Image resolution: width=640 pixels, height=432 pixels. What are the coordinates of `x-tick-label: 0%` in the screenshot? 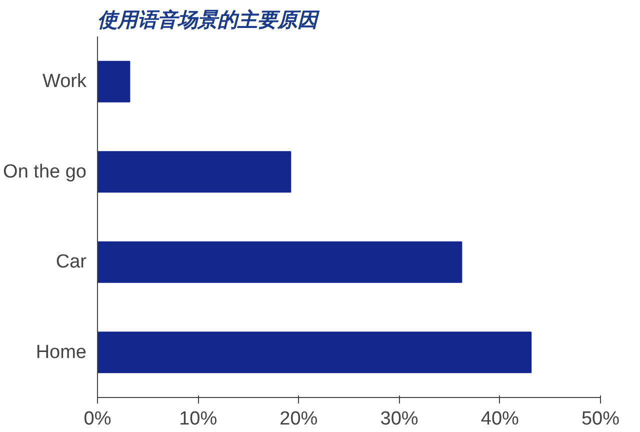 It's located at (98, 419).